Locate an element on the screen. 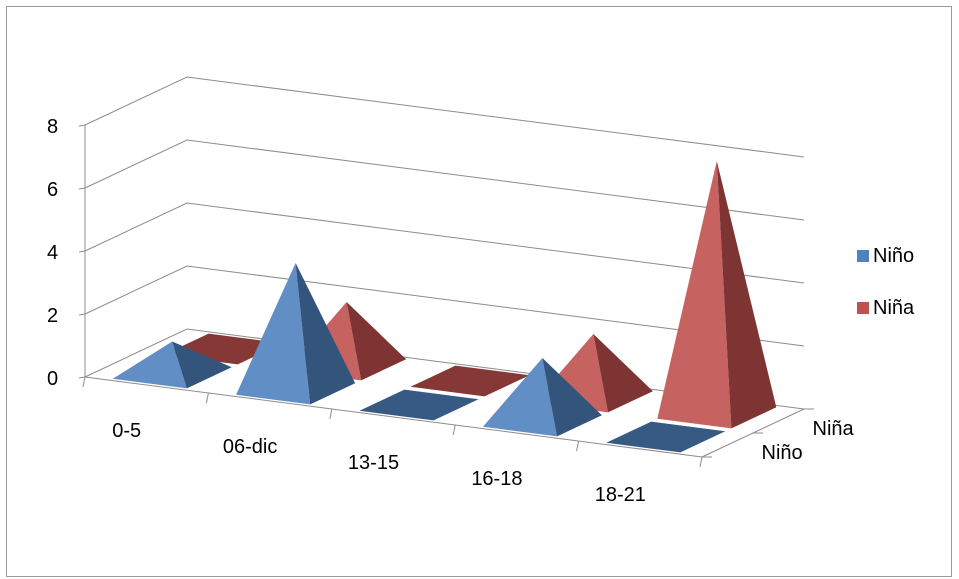 The width and height of the screenshot is (959, 579). y-tick-label: 2 is located at coordinates (52, 316).